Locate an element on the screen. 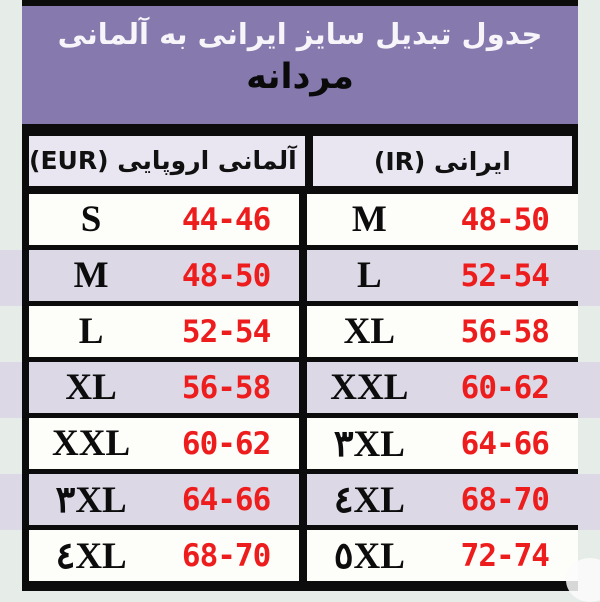 This screenshot has height=602, width=600. ir-cell: ٤XL 68-70 is located at coordinates (442, 499).